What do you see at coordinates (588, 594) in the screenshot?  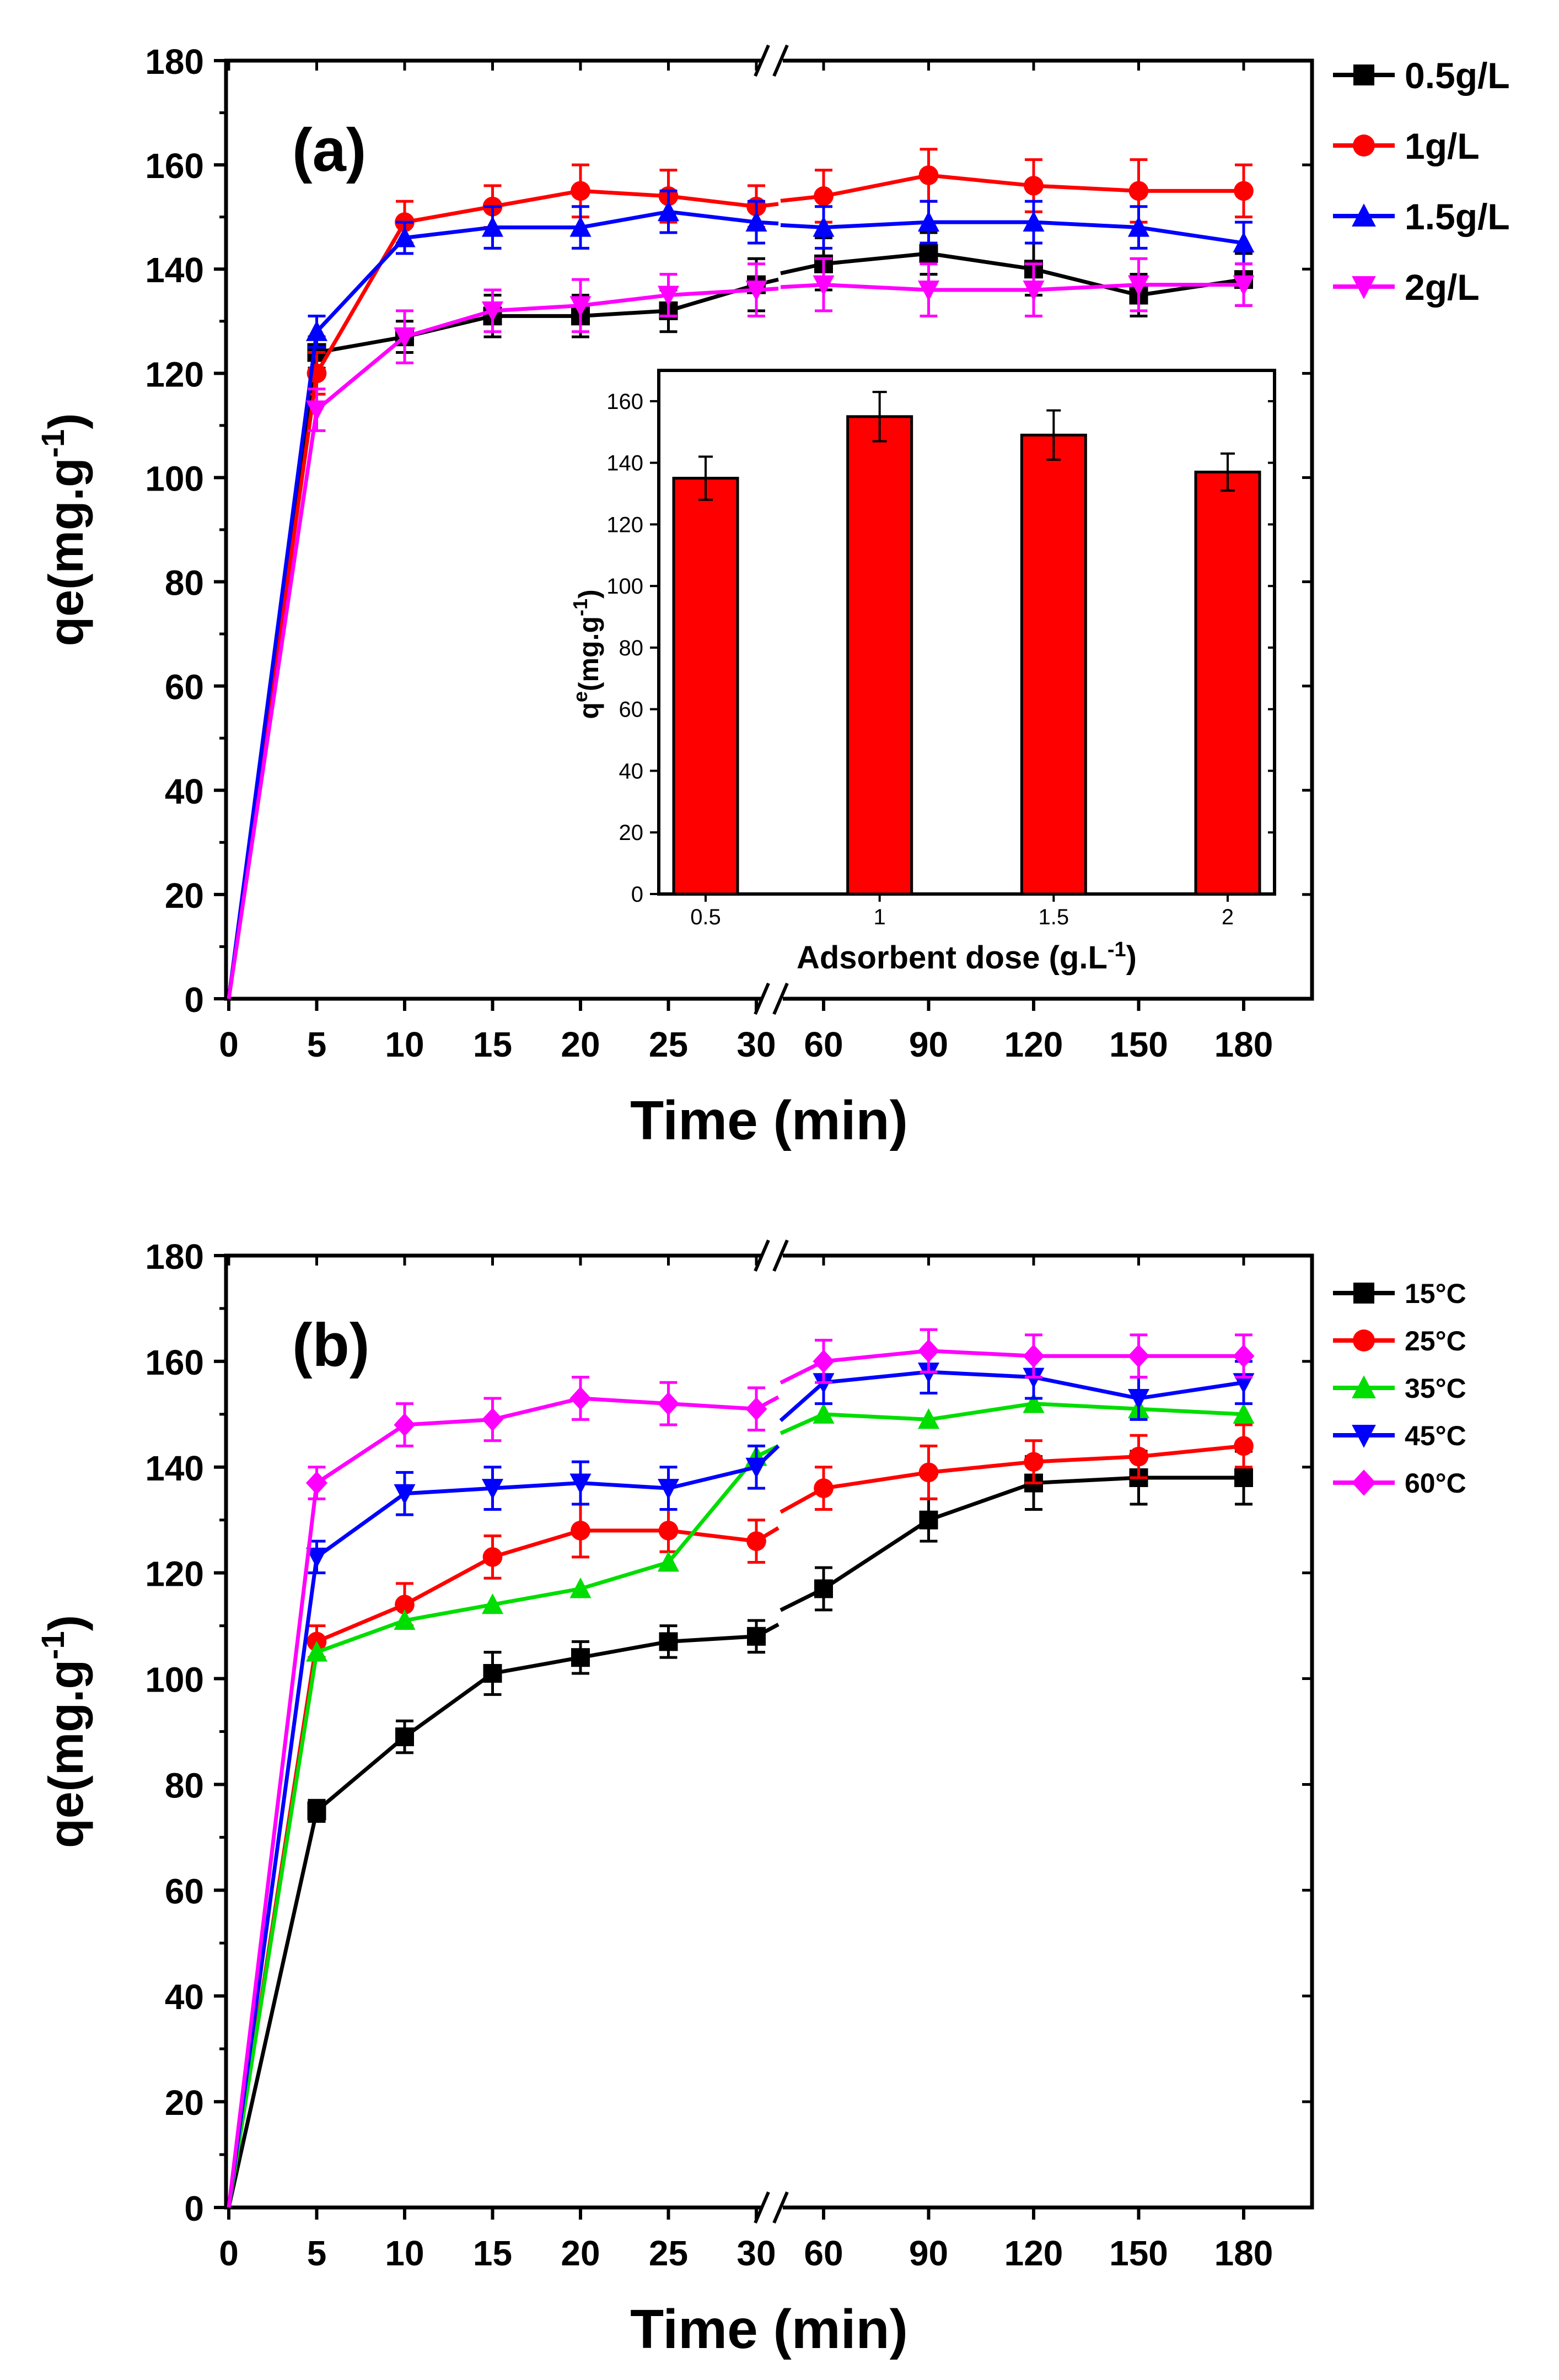 I see `inset-y-axis-title-end: )` at bounding box center [588, 594].